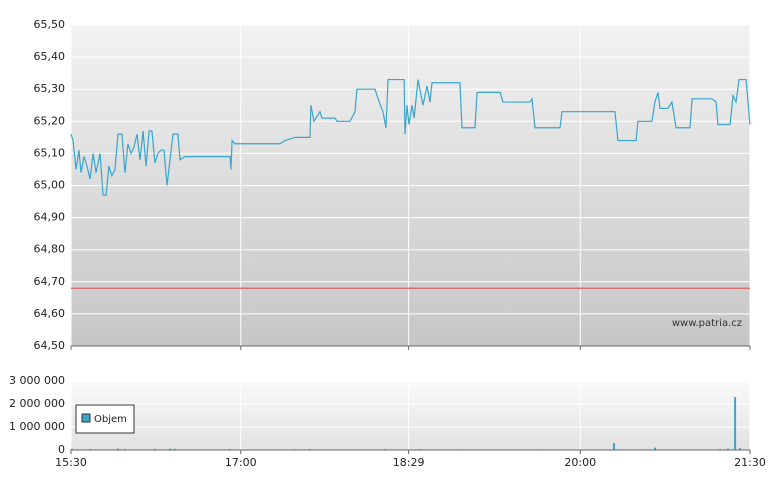 This screenshot has width=780, height=490. What do you see at coordinates (110, 419) in the screenshot?
I see `legend-label: Objem` at bounding box center [110, 419].